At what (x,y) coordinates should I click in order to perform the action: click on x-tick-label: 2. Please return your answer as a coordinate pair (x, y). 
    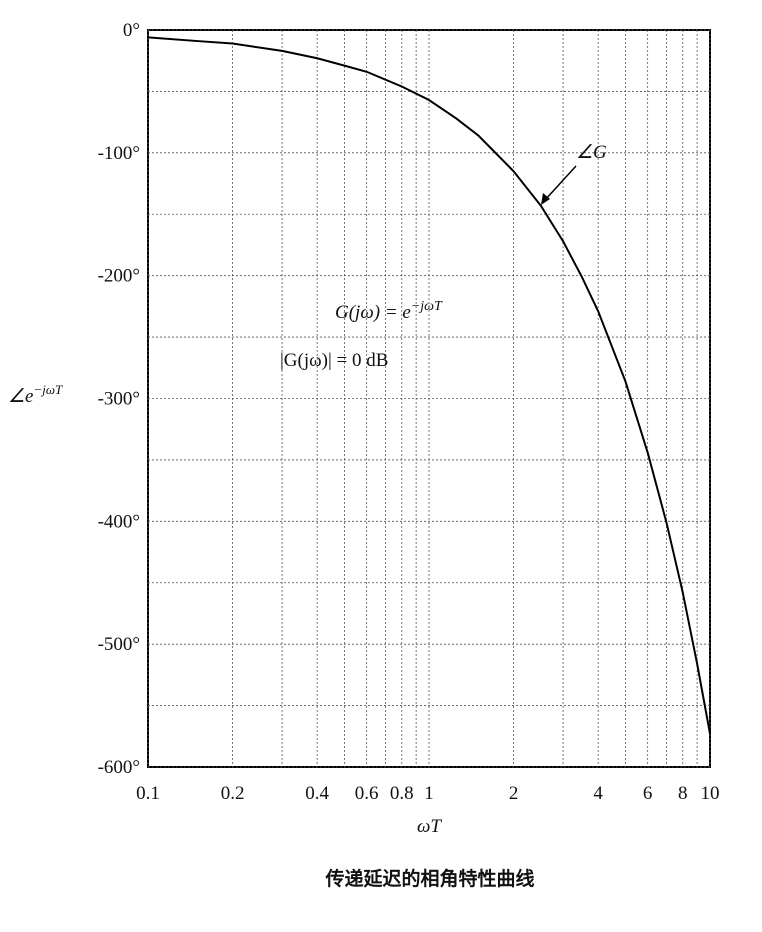
    Looking at the image, I should click on (514, 793).